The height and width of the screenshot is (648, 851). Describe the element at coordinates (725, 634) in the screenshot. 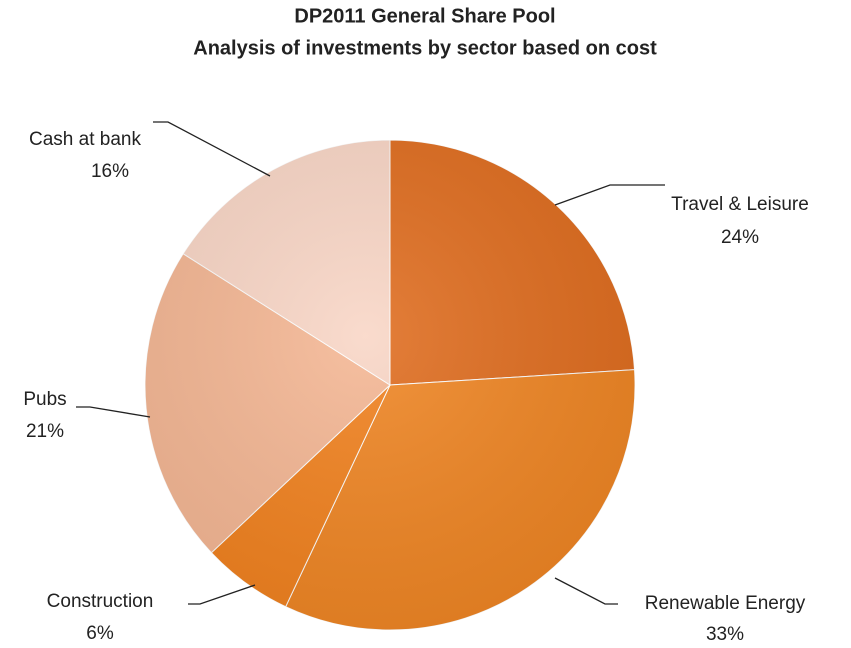

I see `slice-value-label: 33%` at that location.